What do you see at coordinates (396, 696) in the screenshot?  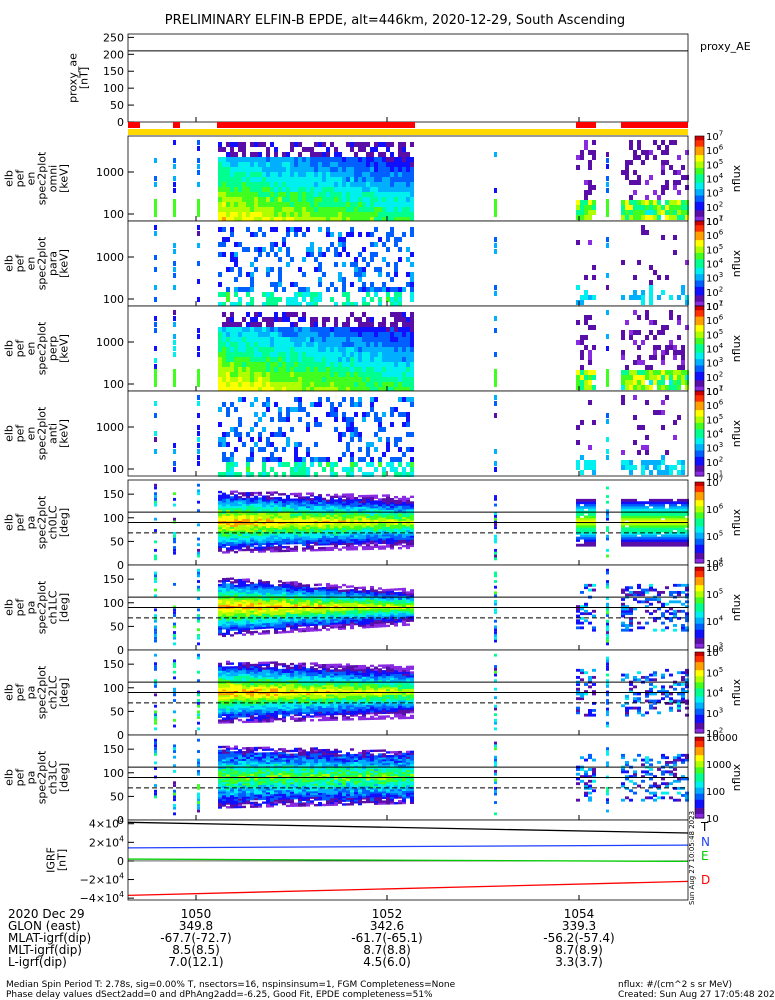 I see `pa-panel-2: 150 100 50 0` at bounding box center [396, 696].